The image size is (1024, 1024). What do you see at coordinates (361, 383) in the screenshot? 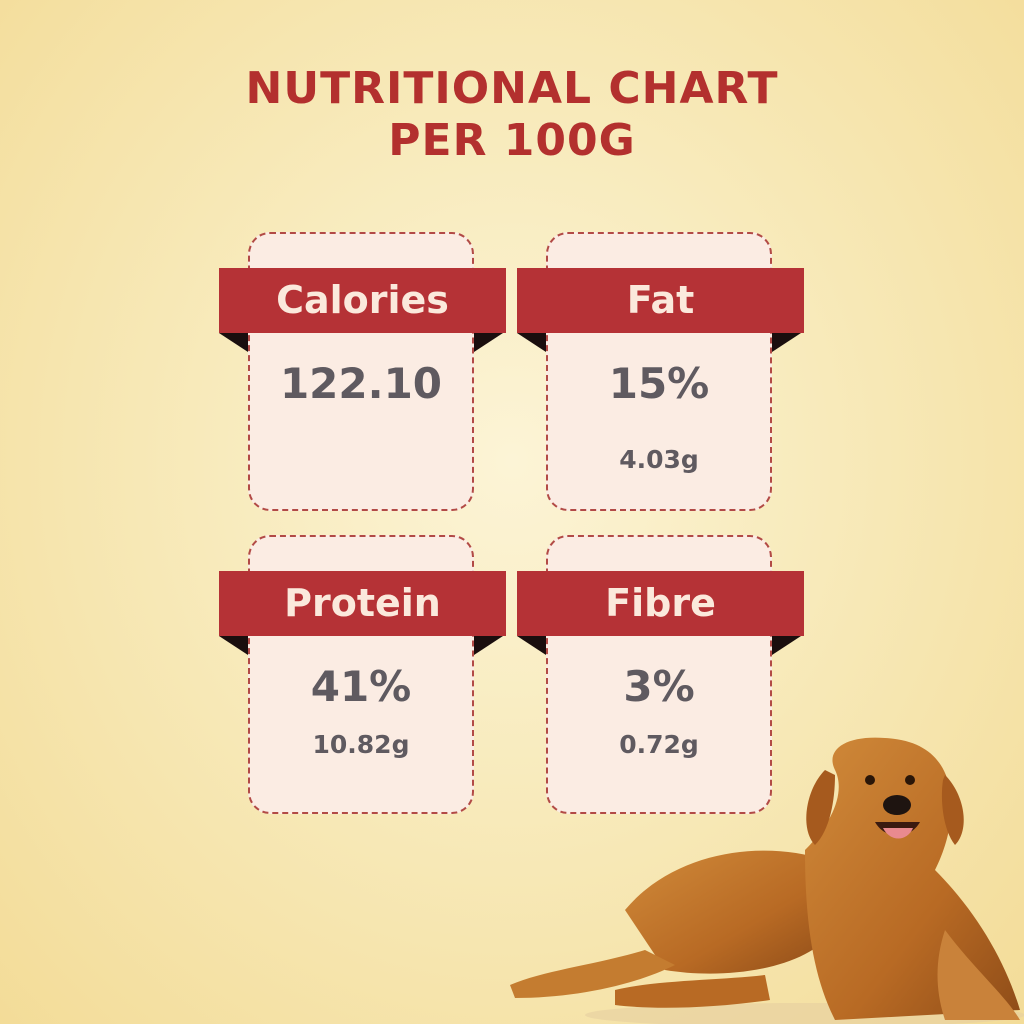
I see `card-value: 122.10` at bounding box center [361, 383].